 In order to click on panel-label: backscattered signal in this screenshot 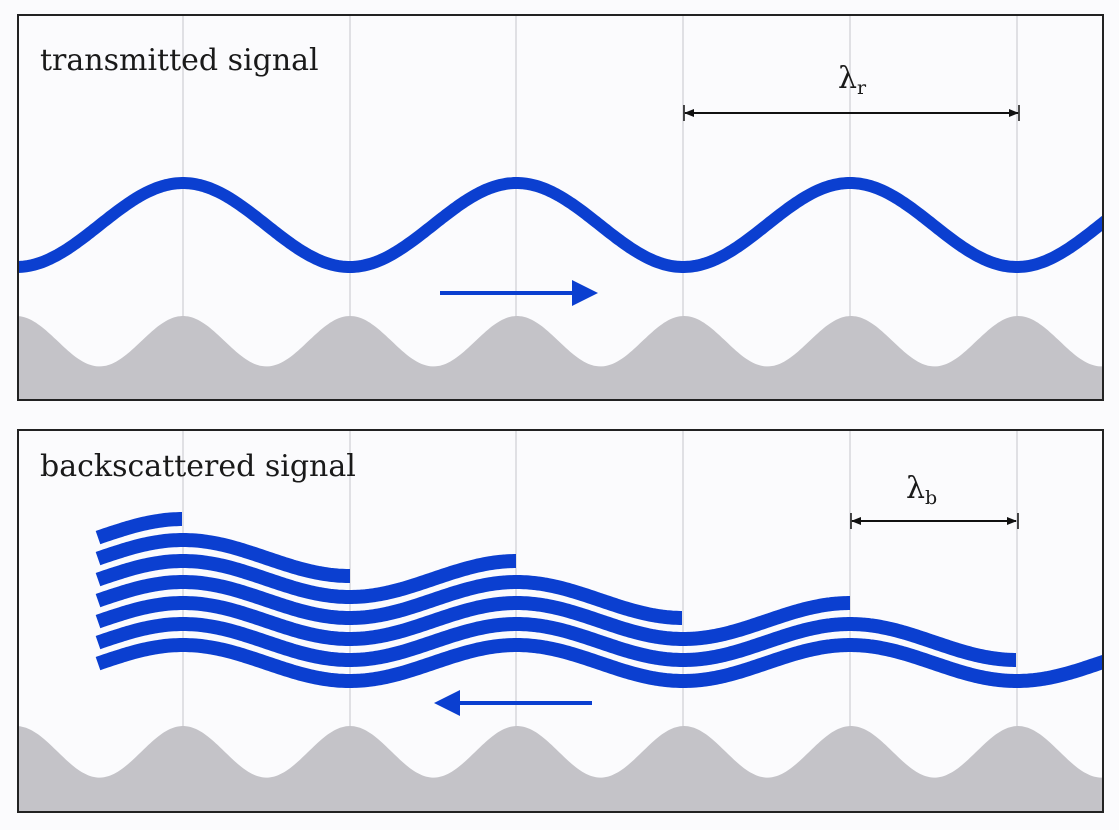, I will do `click(198, 466)`.